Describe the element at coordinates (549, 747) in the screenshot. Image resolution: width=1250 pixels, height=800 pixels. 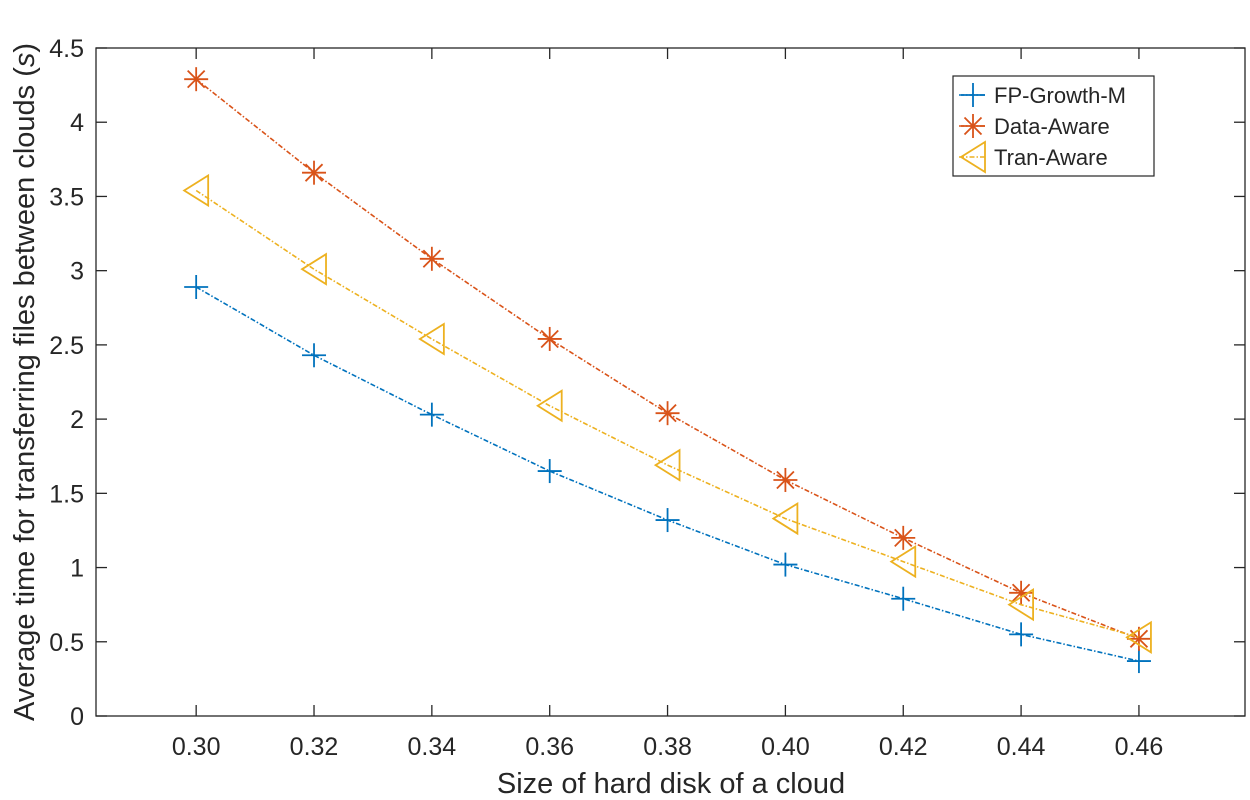
I see `x-tick-label: 0.36` at that location.